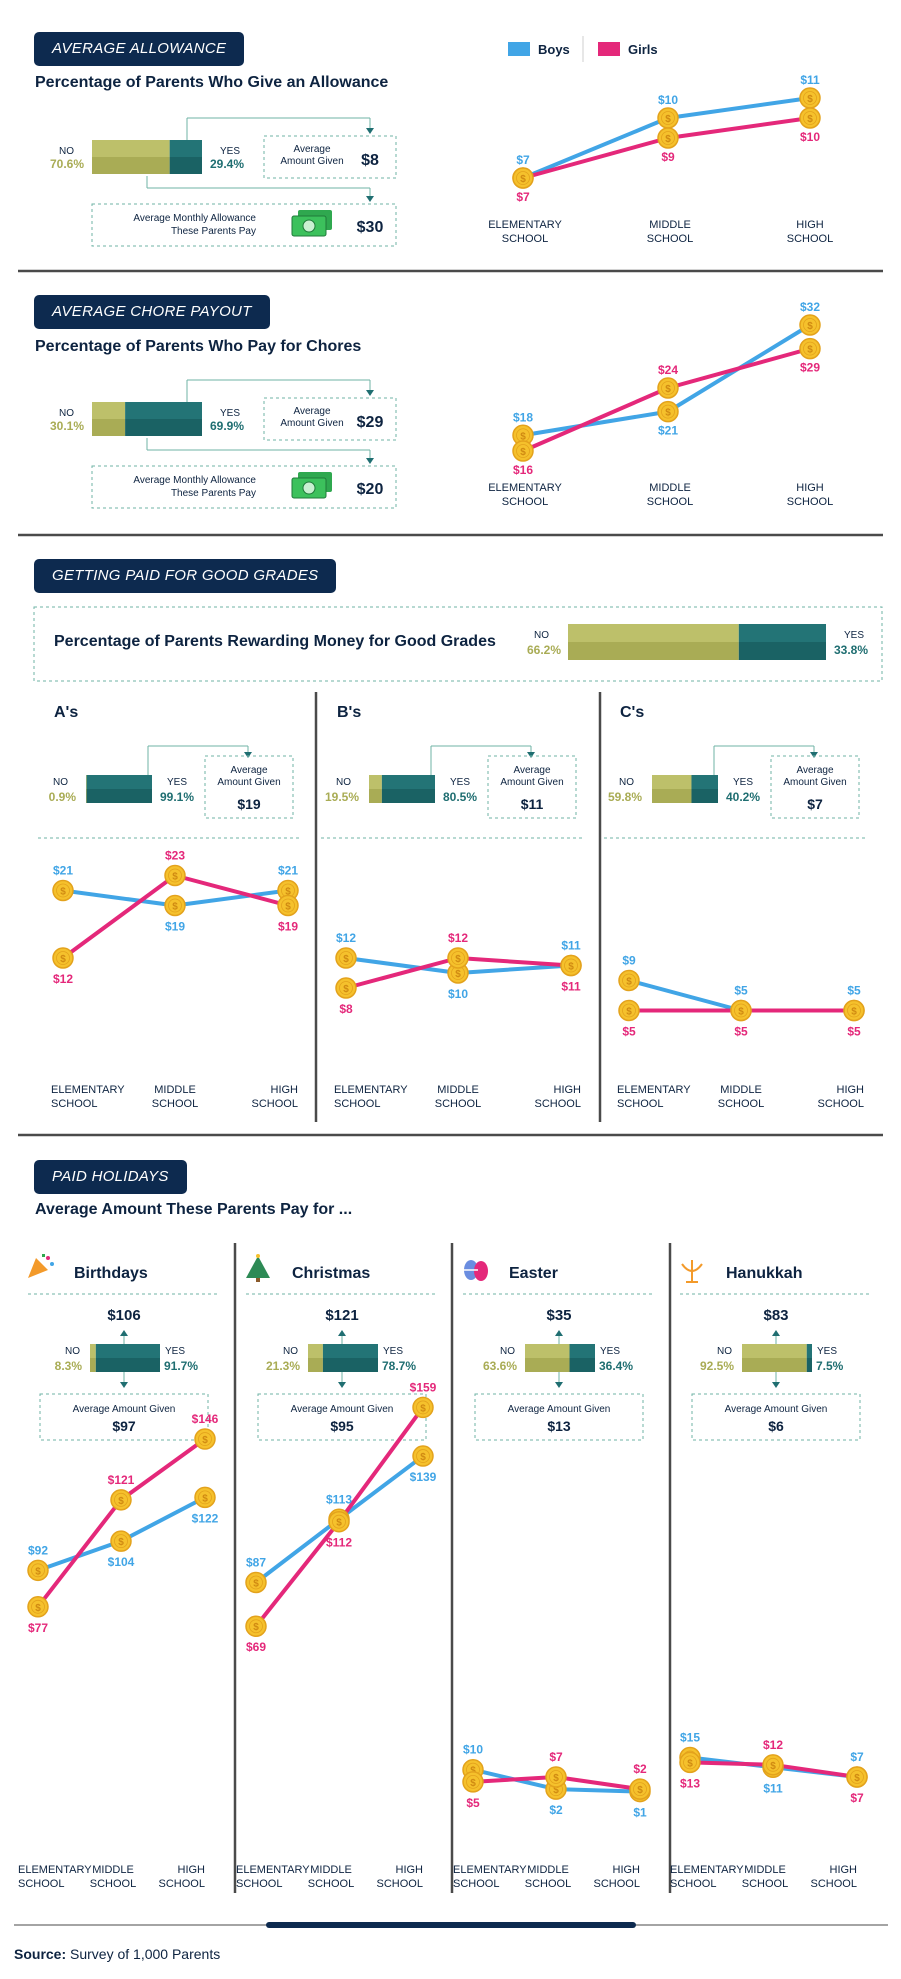 This screenshot has height=1979, width=901. I want to click on grades-panel-2-avg-box, so click(532, 787).